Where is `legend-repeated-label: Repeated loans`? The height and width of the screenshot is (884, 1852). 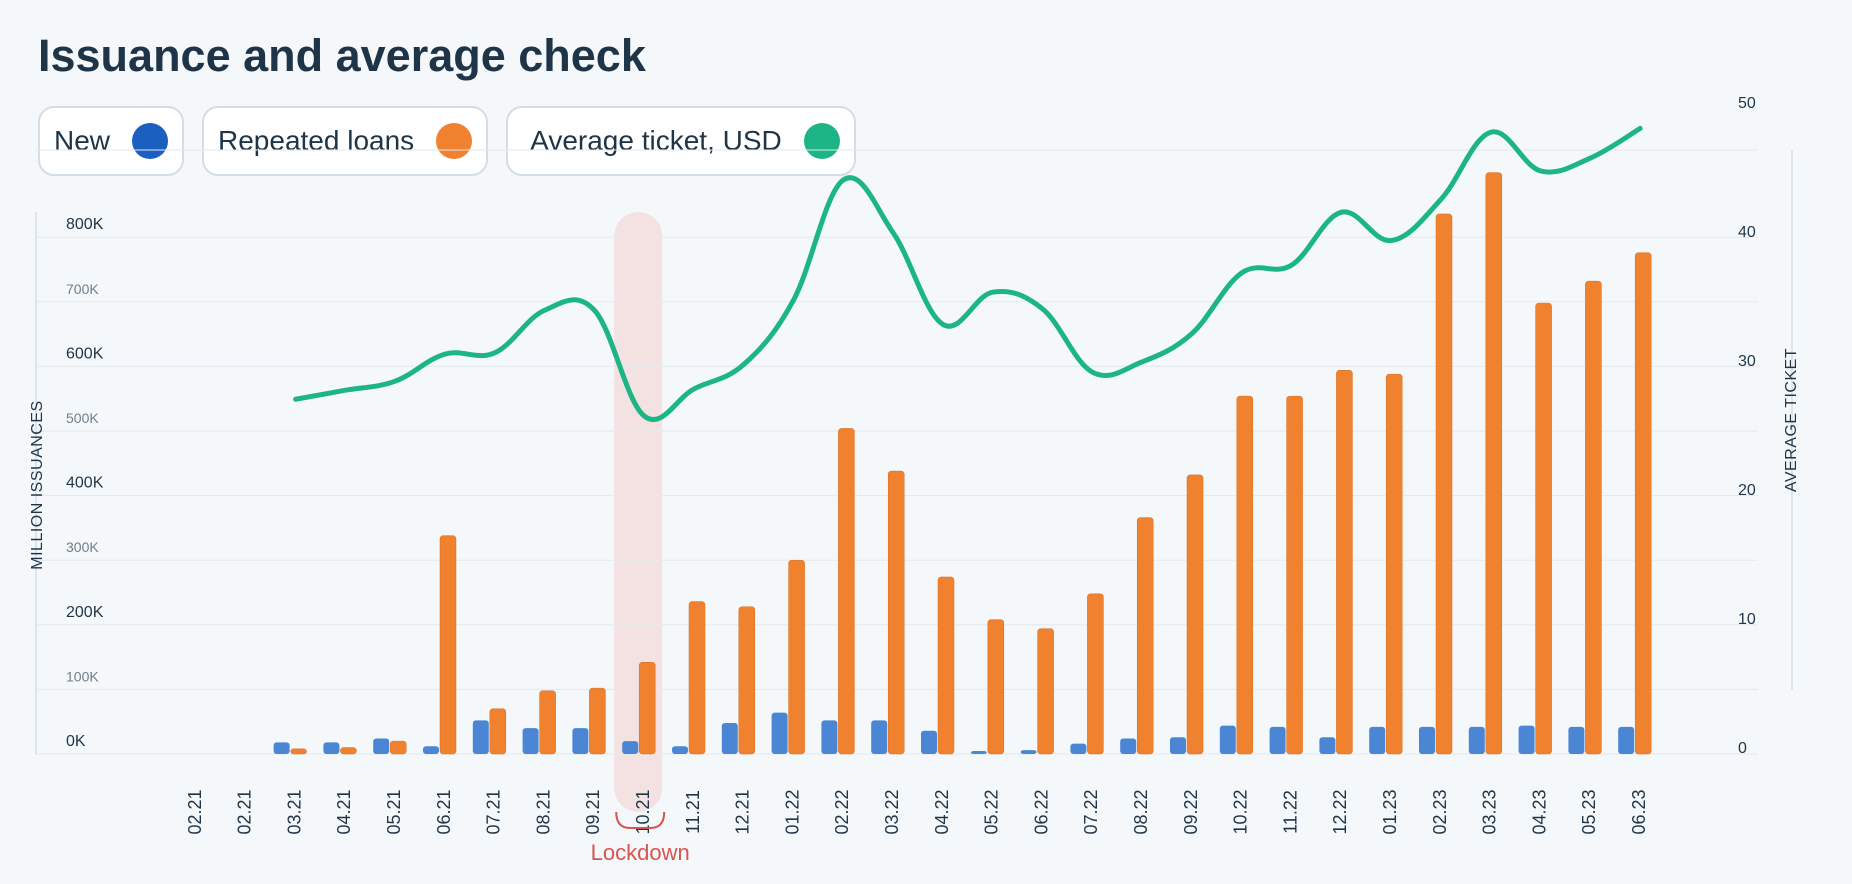 legend-repeated-label: Repeated loans is located at coordinates (316, 140).